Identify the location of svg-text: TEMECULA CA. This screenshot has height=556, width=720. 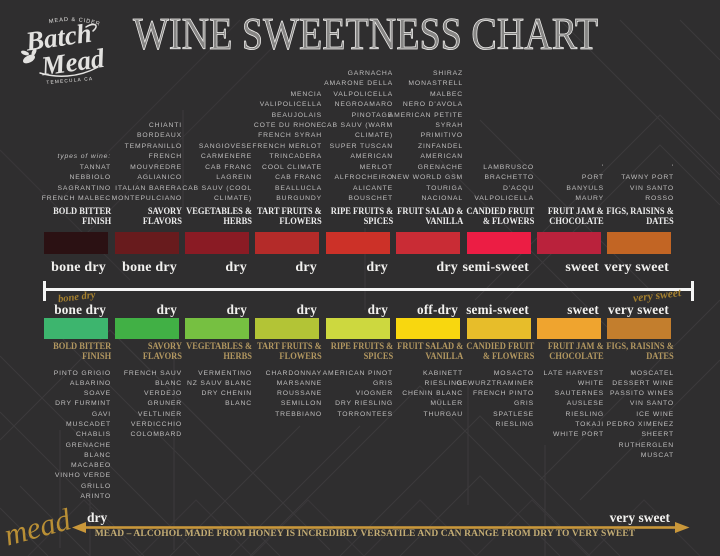
(69, 81).